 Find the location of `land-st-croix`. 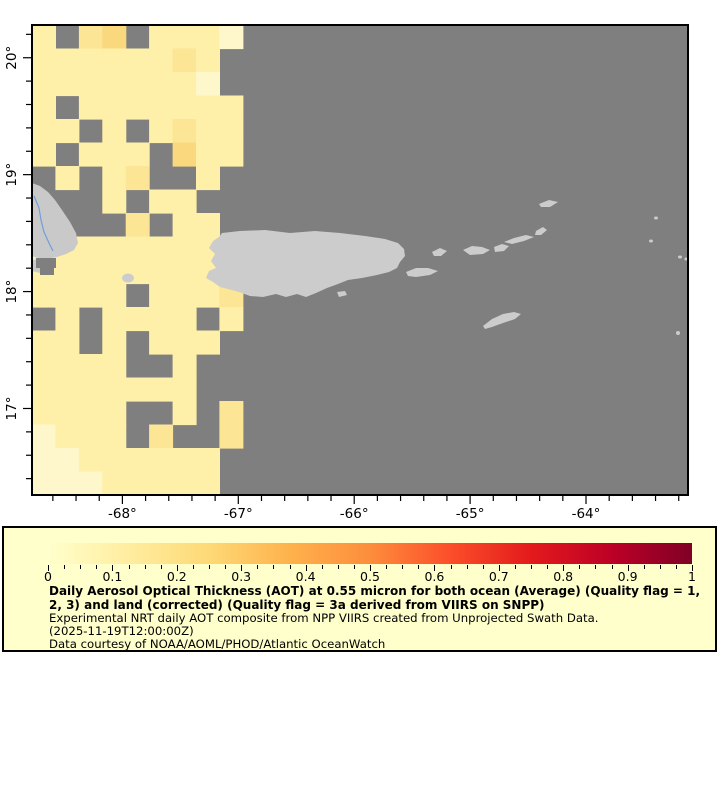

land-st-croix is located at coordinates (502, 320).